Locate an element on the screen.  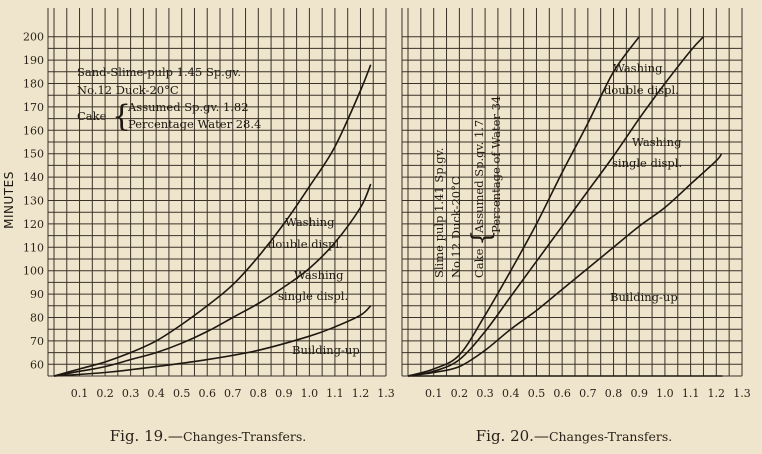
caption-fig19: Fig. 19.—Changes-Transfers. is located at coordinates (208, 436).